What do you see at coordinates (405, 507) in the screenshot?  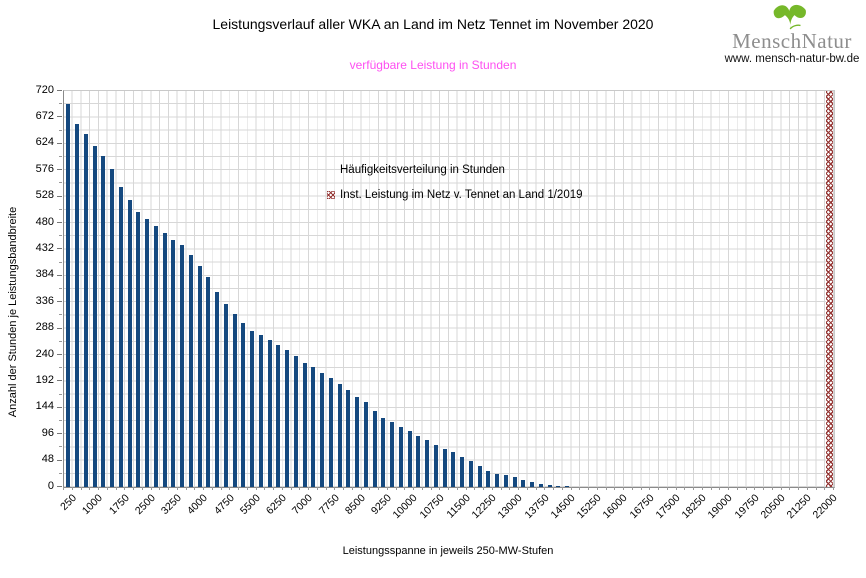 I see `x-tick-label-10000: 10000` at bounding box center [405, 507].